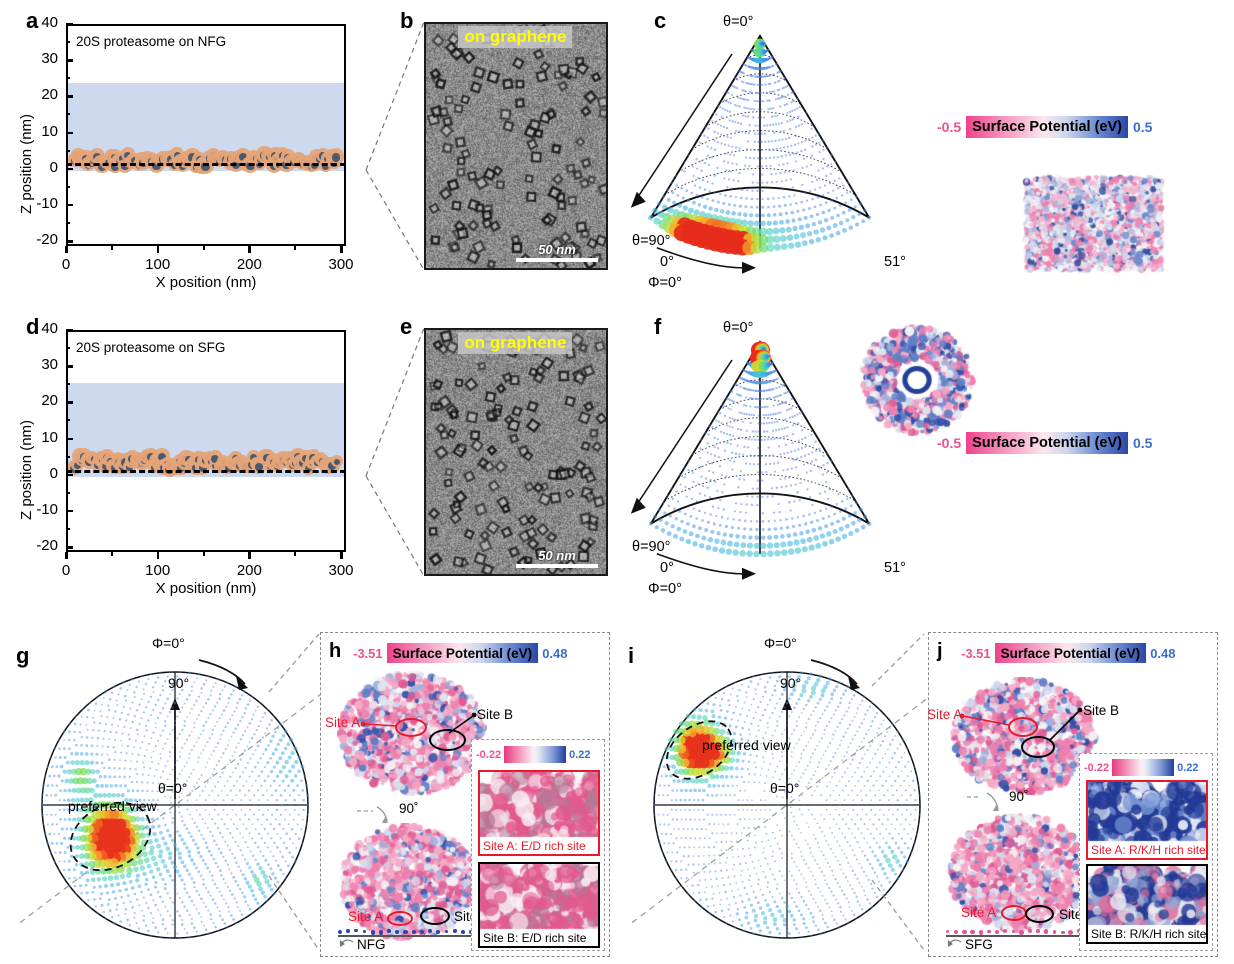 This screenshot has width=1234, height=964. I want to click on ytick-mark, so click(69, 132).